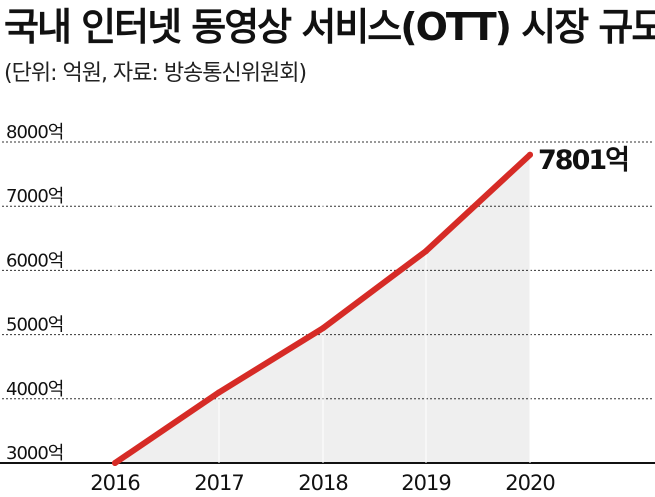 The width and height of the screenshot is (655, 497). I want to click on x-tick-label: 2018, so click(322, 483).